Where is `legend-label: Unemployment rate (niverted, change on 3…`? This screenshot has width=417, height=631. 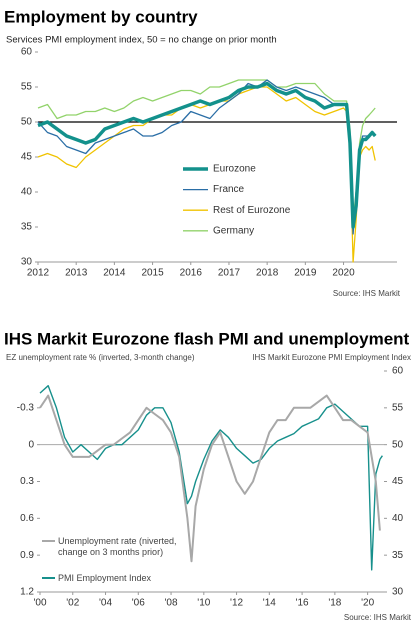
legend-label: Unemployment rate (niverted, change on 3… is located at coordinates (117, 546).